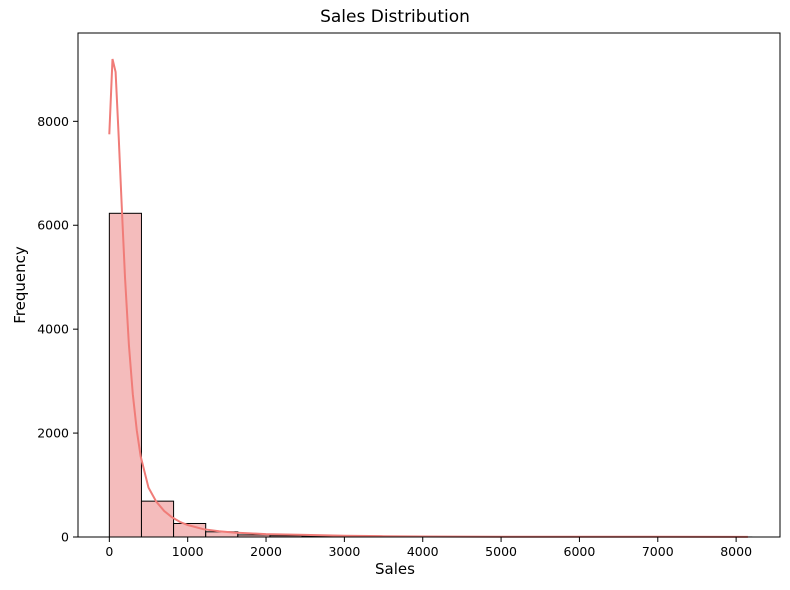 The height and width of the screenshot is (590, 790). What do you see at coordinates (53, 121) in the screenshot?
I see `y-tick-label: 8000` at bounding box center [53, 121].